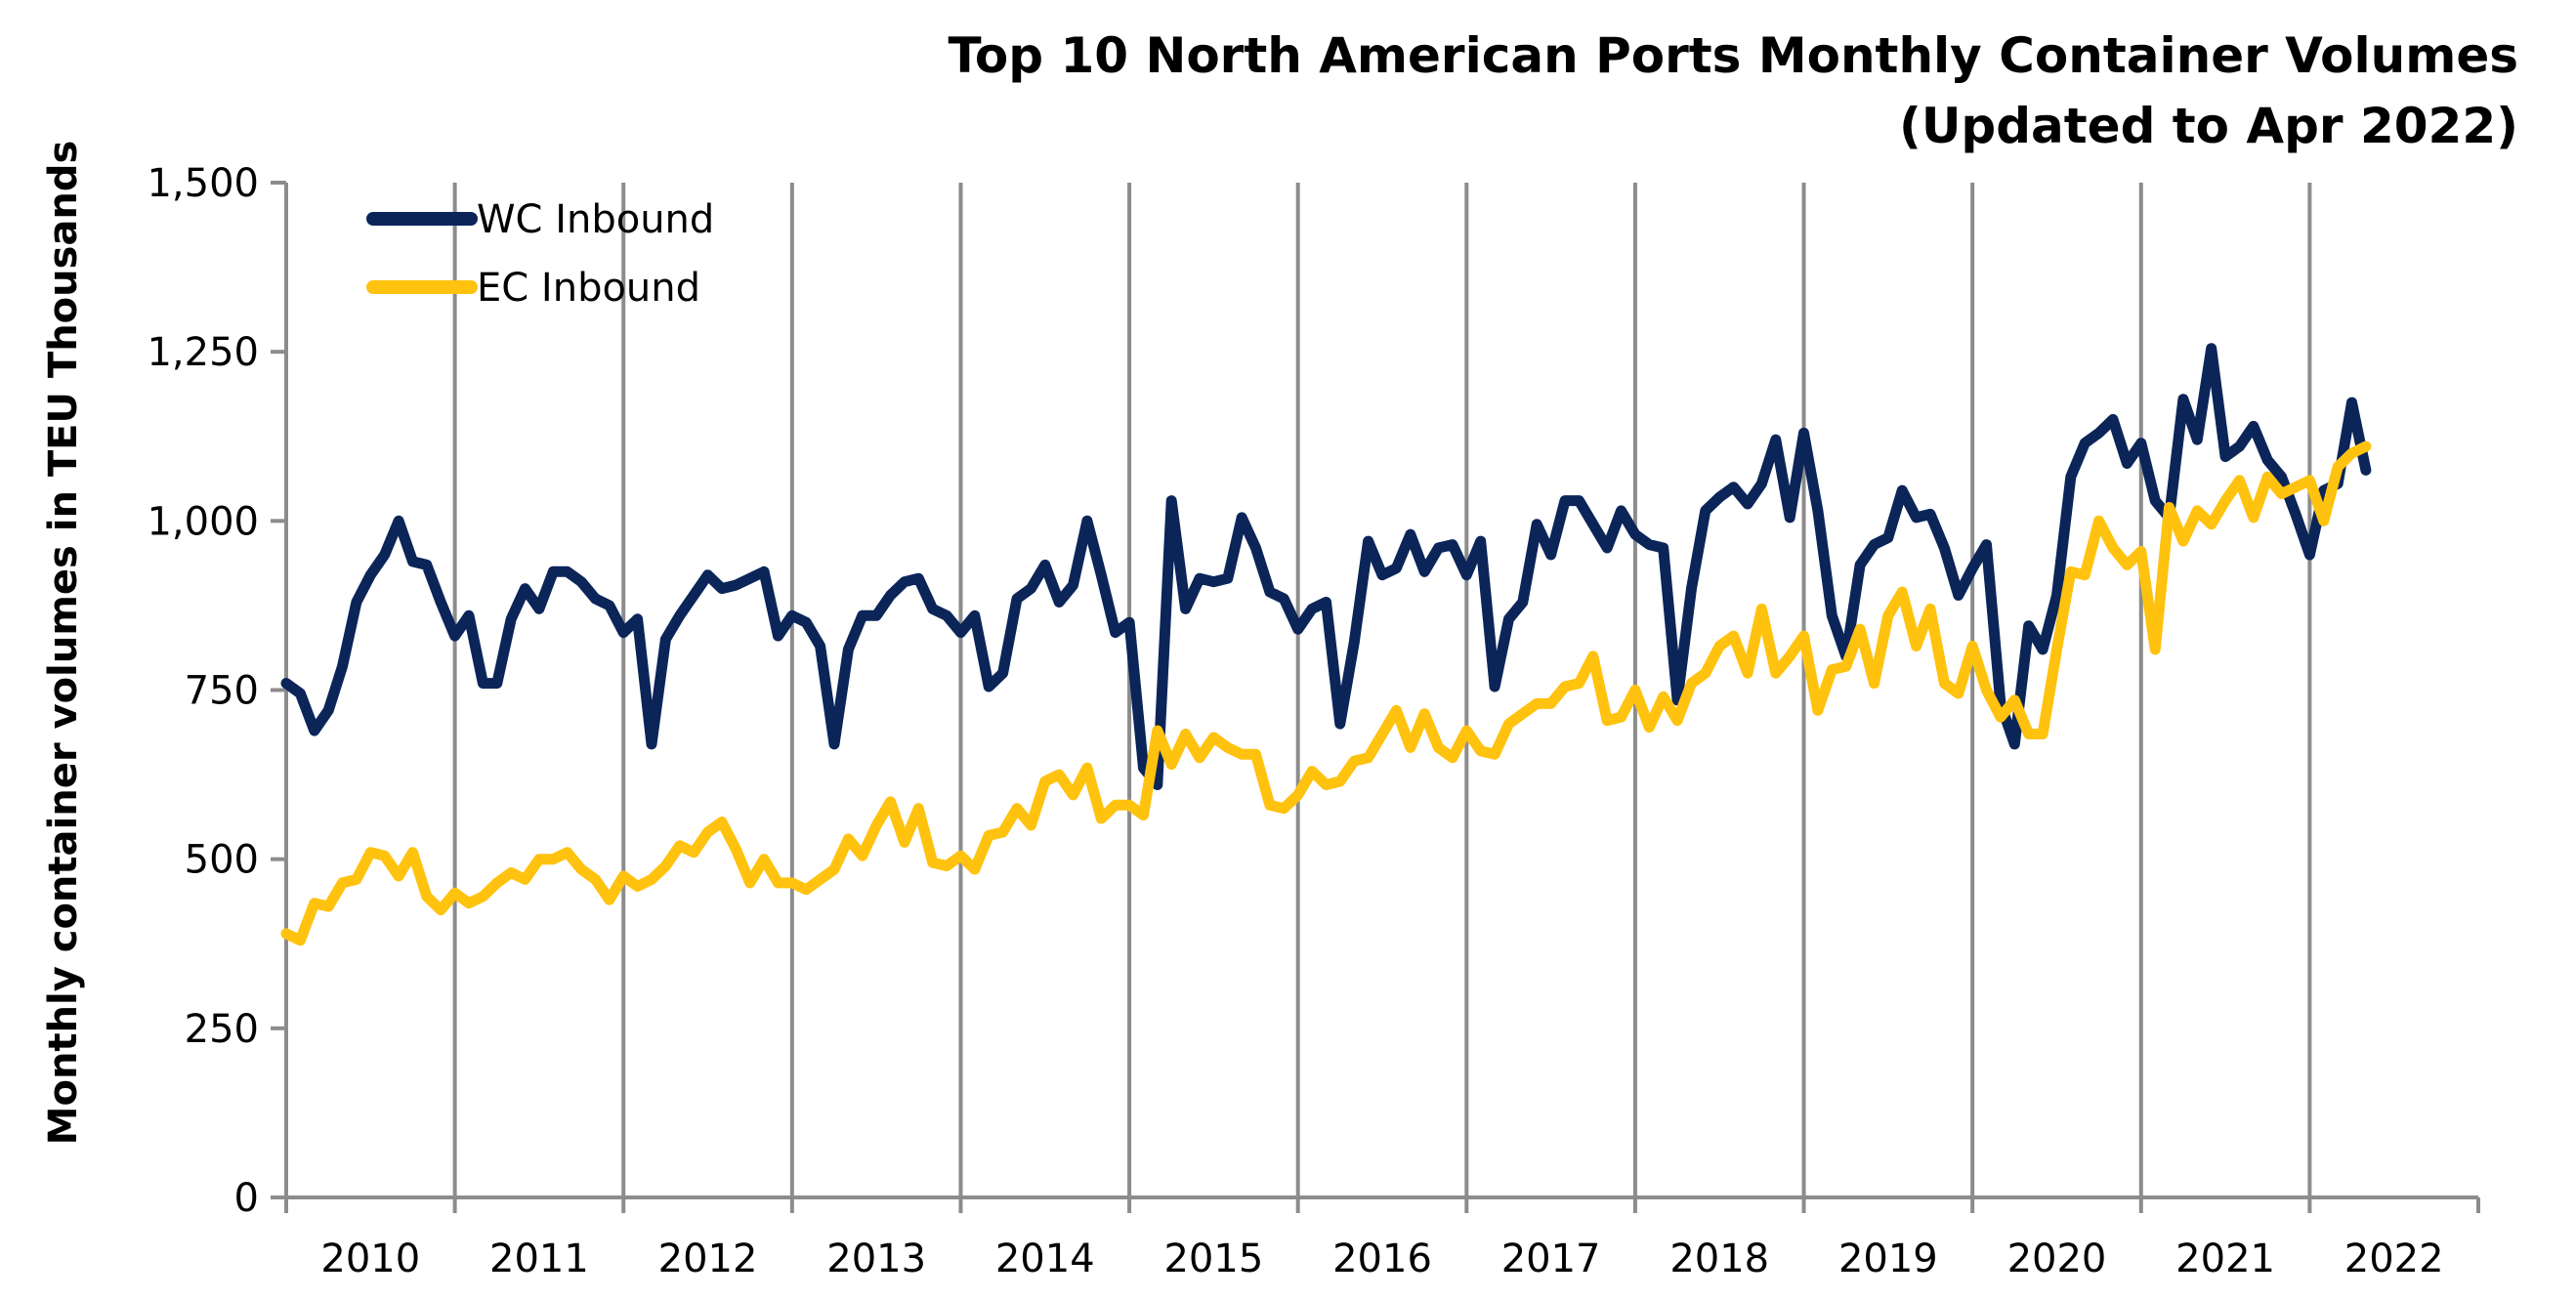 The width and height of the screenshot is (2576, 1300). What do you see at coordinates (203, 521) in the screenshot?
I see `y-tick-label: 1,000` at bounding box center [203, 521].